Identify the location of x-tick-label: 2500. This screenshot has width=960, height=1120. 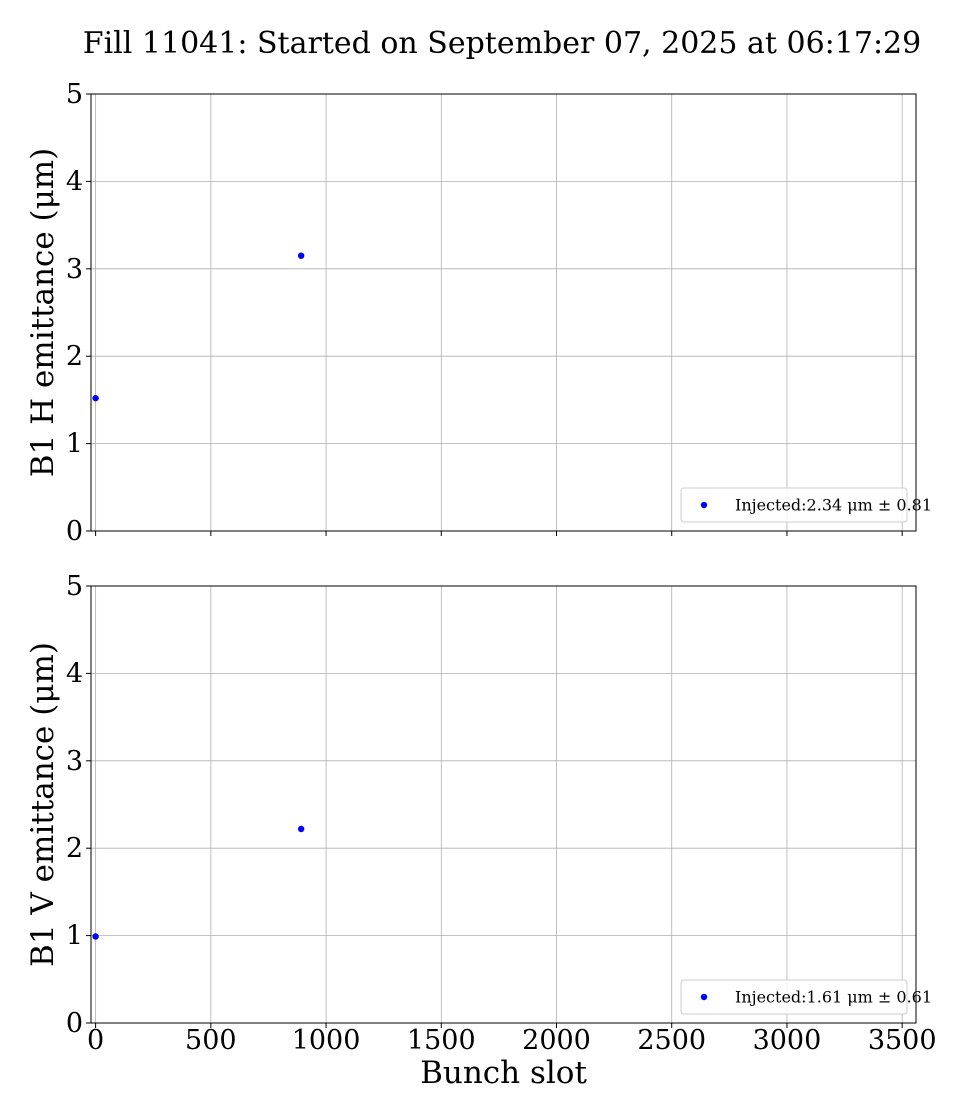
(671, 1040).